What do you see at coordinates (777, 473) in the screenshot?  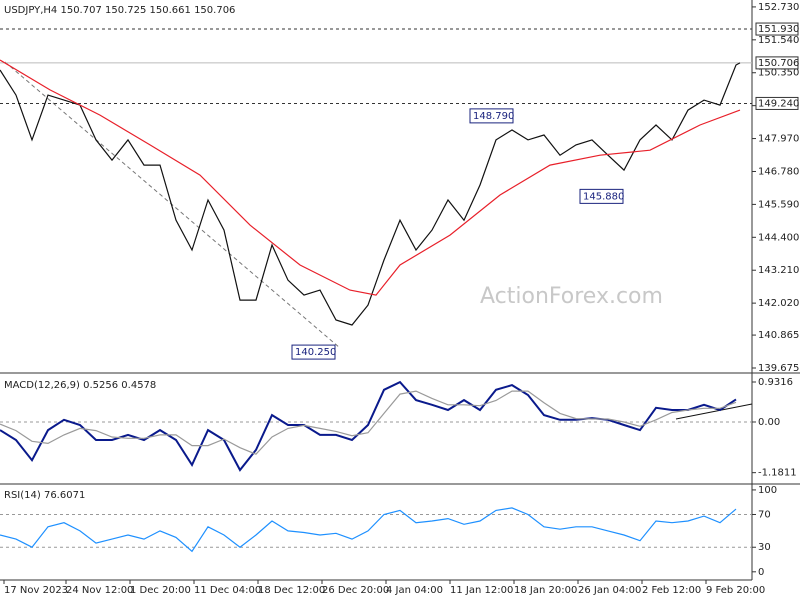 I see `y-tick-label: -1.1811` at bounding box center [777, 473].